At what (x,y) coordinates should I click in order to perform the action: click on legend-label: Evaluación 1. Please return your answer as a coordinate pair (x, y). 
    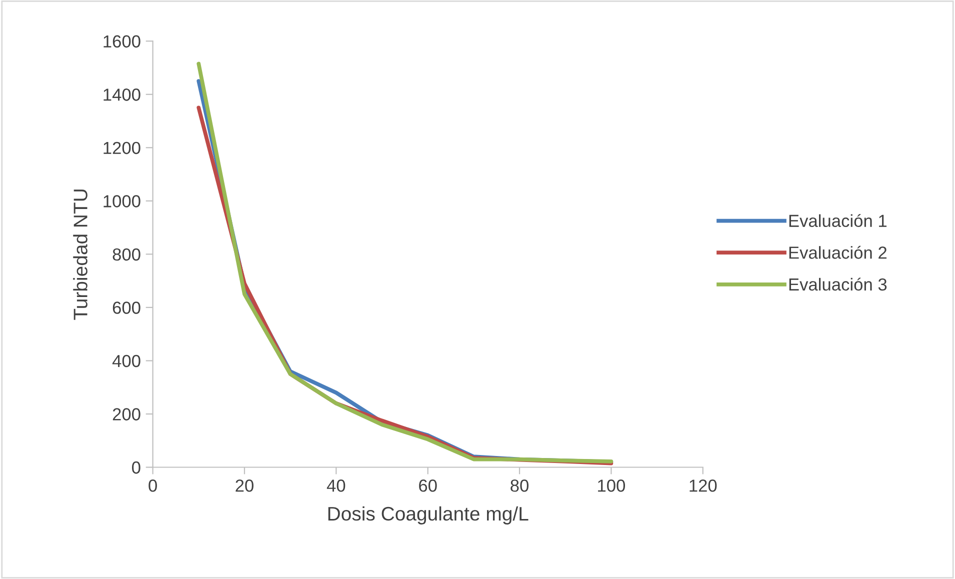
    Looking at the image, I should click on (838, 221).